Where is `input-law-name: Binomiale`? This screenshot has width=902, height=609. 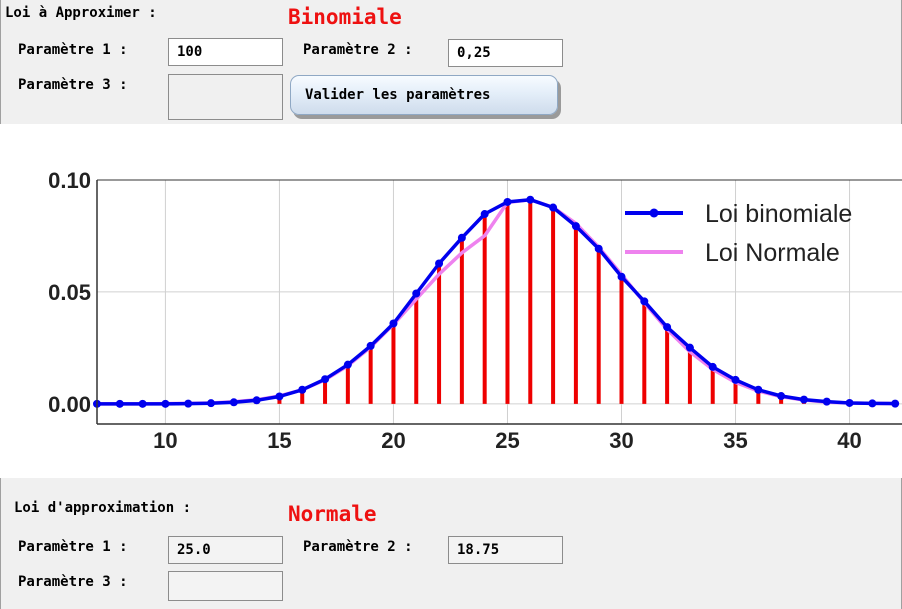 input-law-name: Binomiale is located at coordinates (345, 17).